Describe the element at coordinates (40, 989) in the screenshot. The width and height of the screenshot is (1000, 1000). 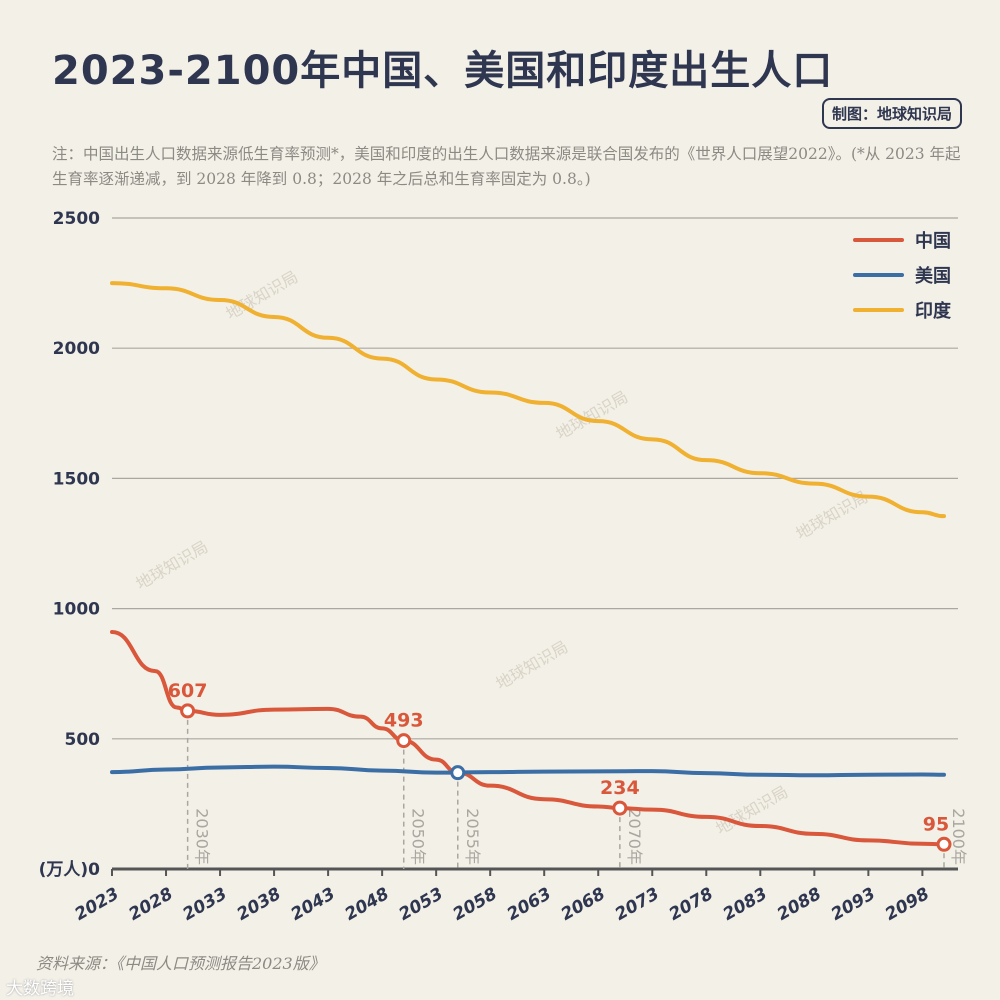
I see `corner-logo-text: 大数跨境` at that location.